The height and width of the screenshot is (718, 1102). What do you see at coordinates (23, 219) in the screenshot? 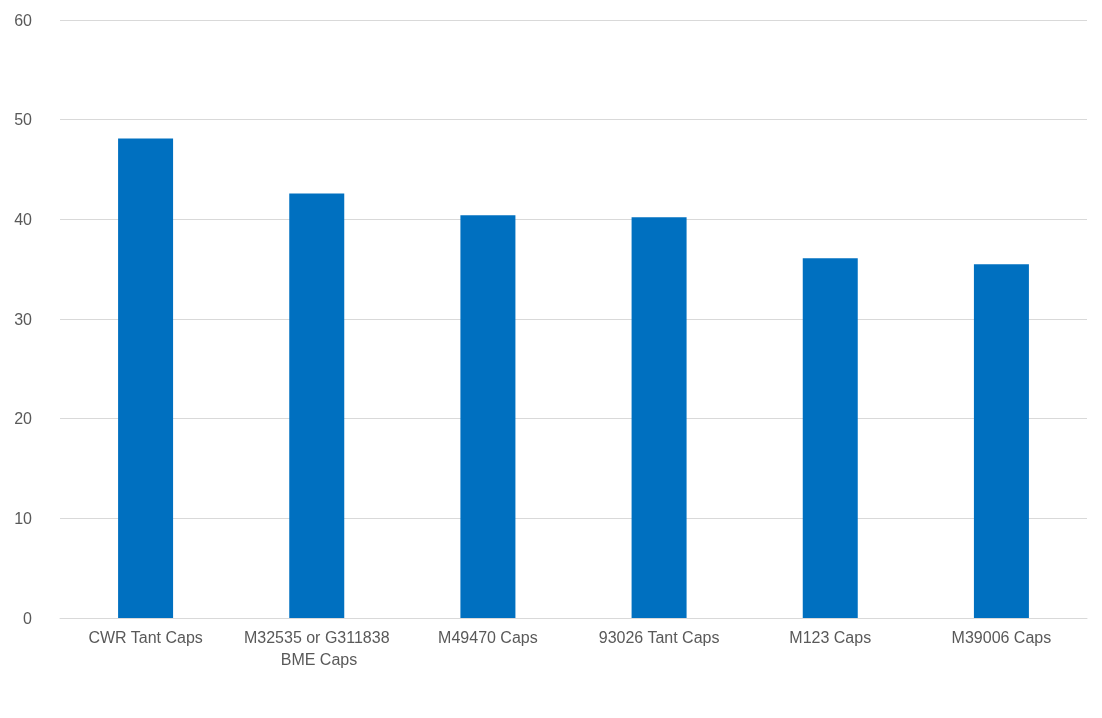
I see `y-tick-label: 40` at bounding box center [23, 219].